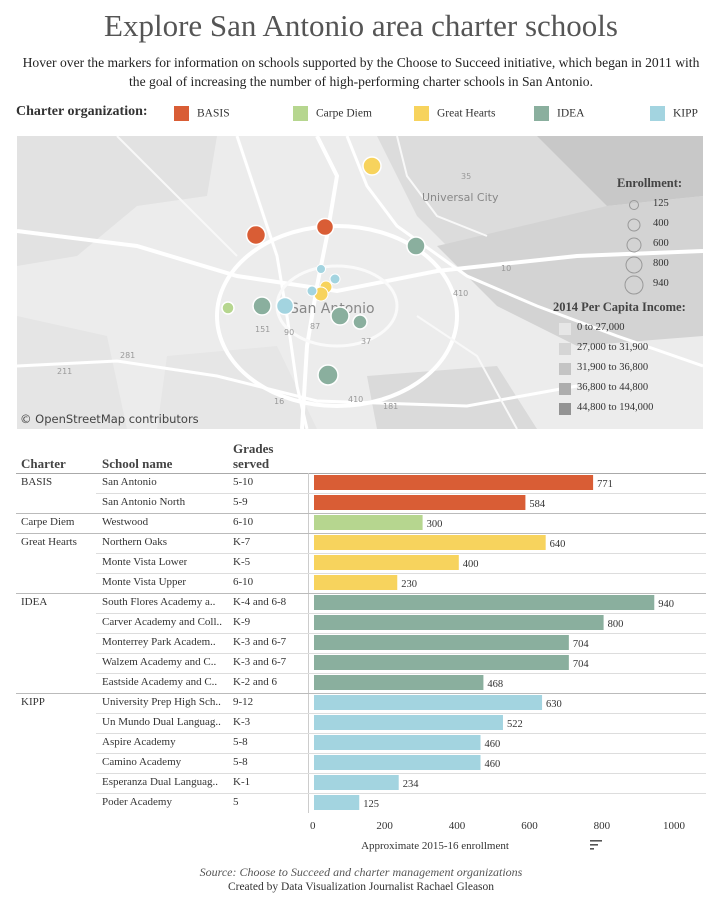 This screenshot has width=722, height=902. Describe the element at coordinates (661, 283) in the screenshot. I see `size-label: 940` at that location.